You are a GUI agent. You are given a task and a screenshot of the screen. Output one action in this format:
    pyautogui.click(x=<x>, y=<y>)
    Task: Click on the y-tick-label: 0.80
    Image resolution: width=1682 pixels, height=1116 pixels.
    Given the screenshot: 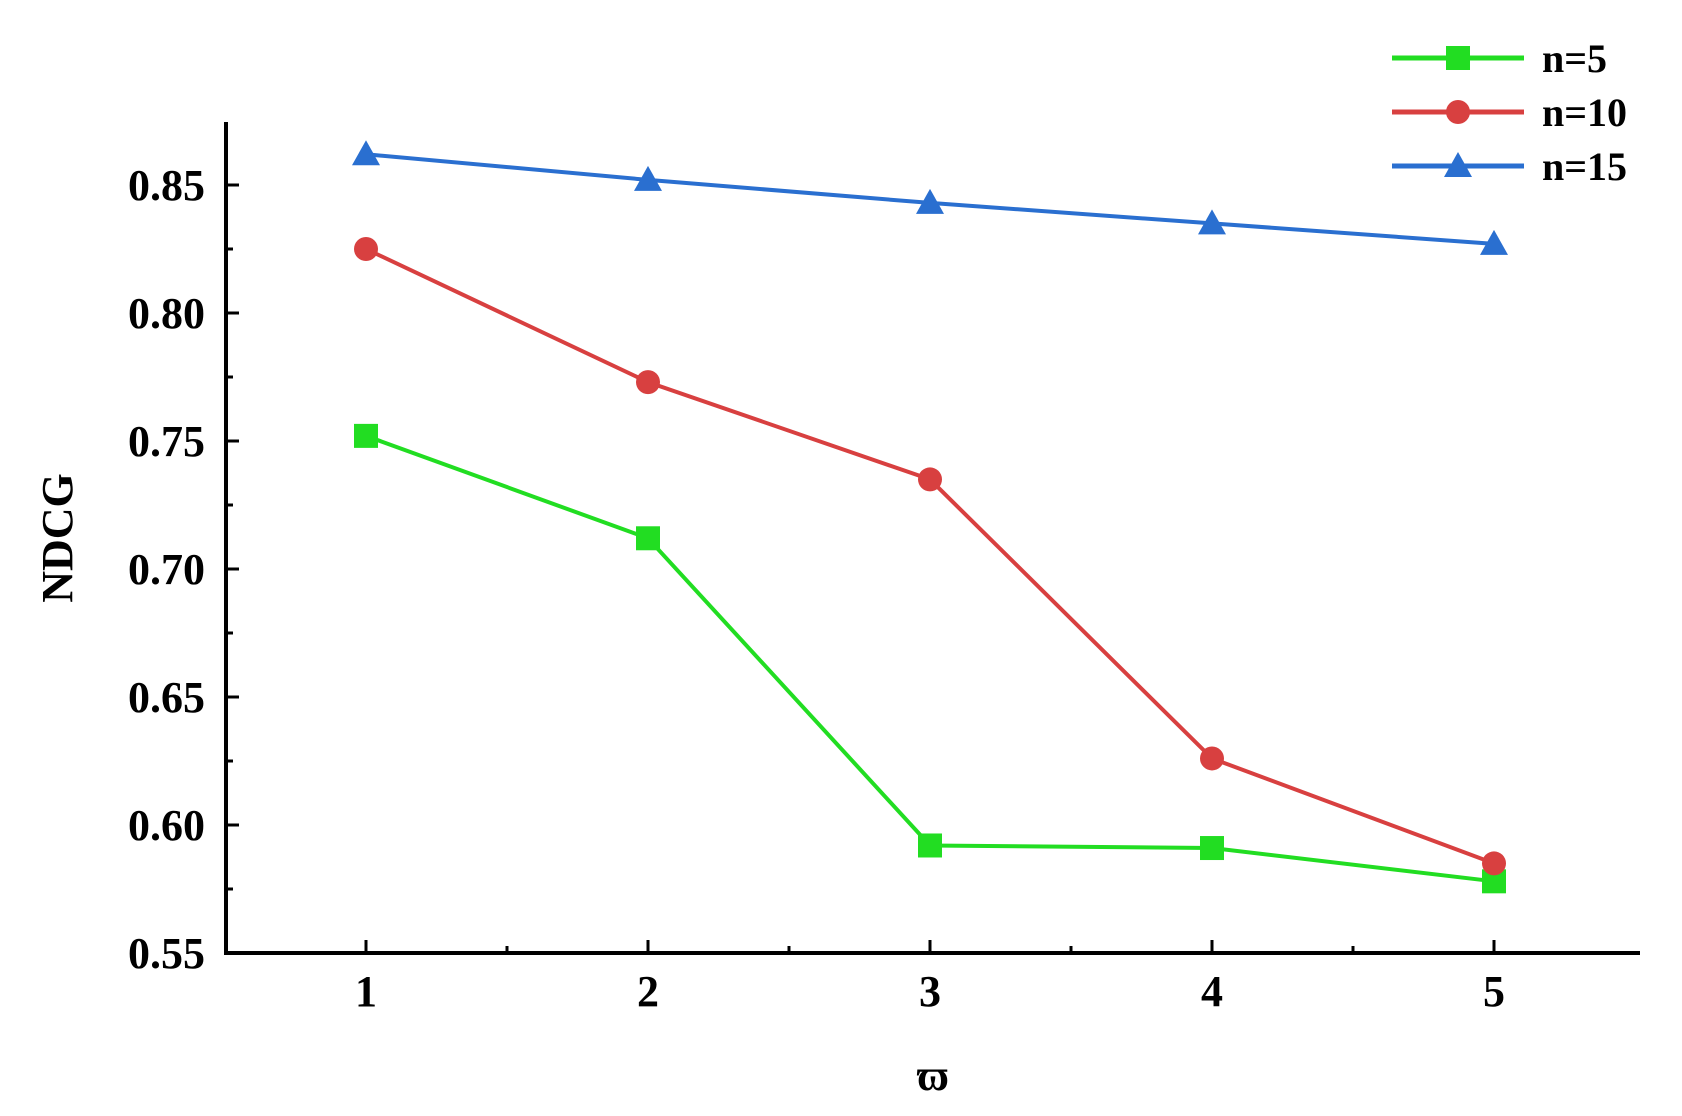 What is the action you would take?
    pyautogui.click(x=166, y=313)
    